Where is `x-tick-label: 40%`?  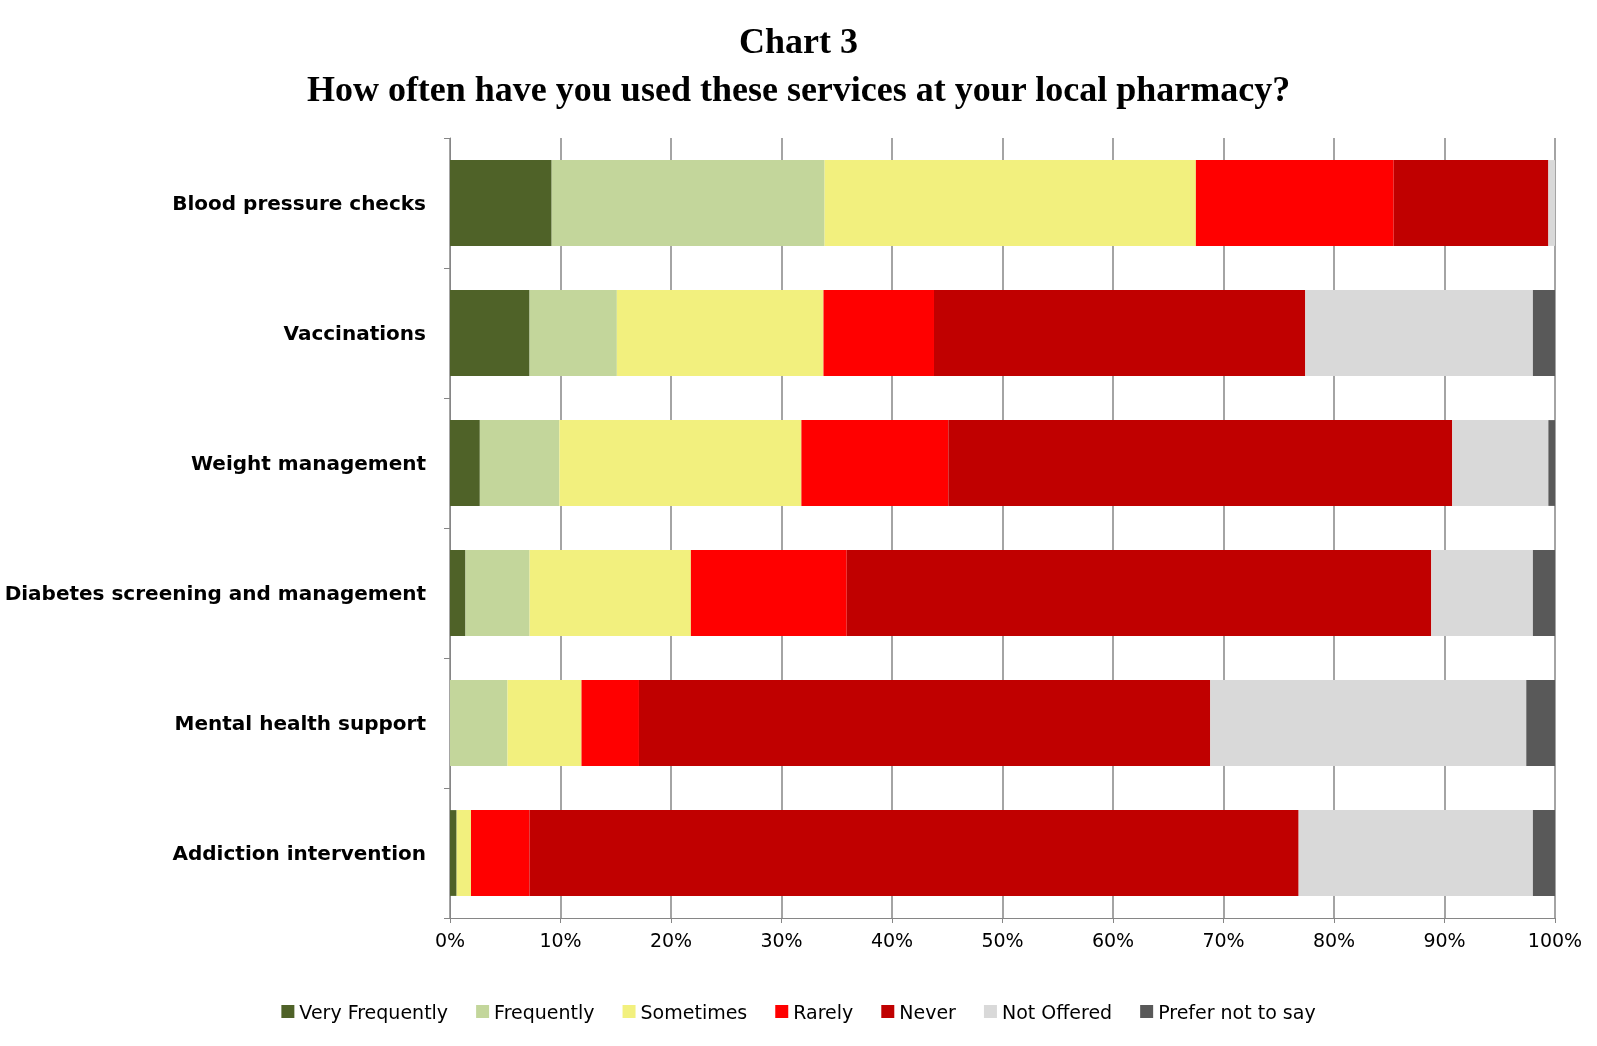
x-tick-label: 40% is located at coordinates (892, 939).